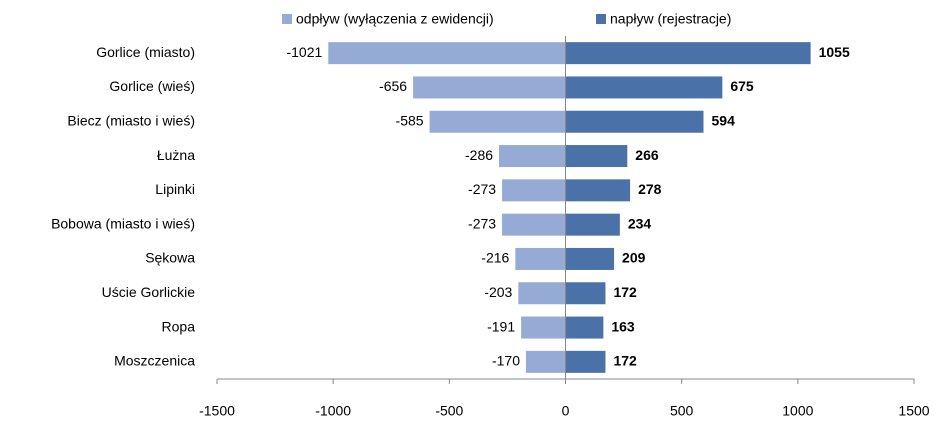  What do you see at coordinates (152, 86) in the screenshot?
I see `category-label: Gorlice (wieś)` at bounding box center [152, 86].